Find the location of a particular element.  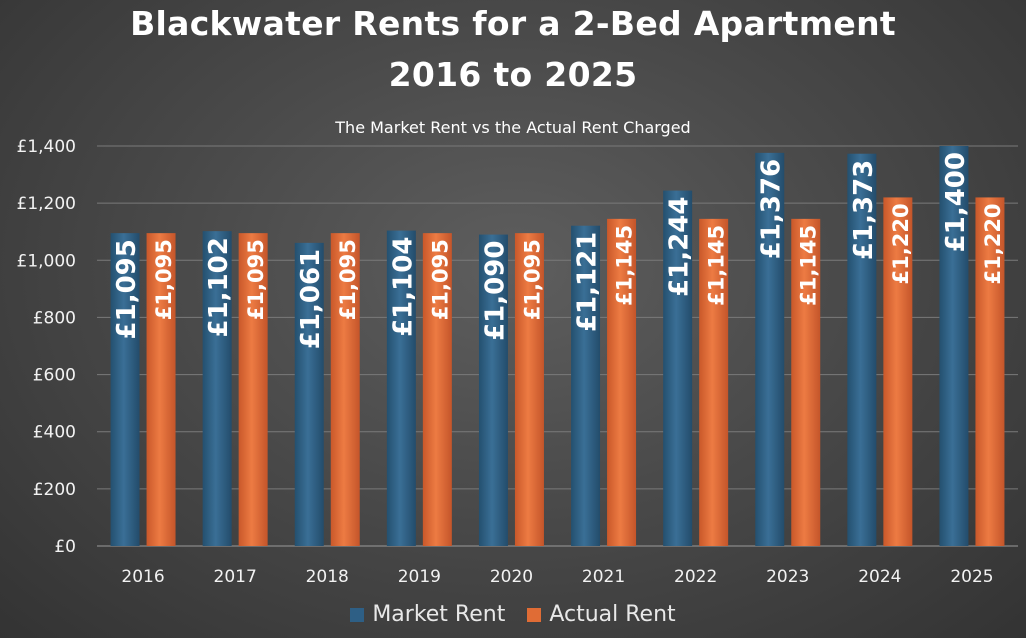

y-tick-label: £1,000 is located at coordinates (46, 261).